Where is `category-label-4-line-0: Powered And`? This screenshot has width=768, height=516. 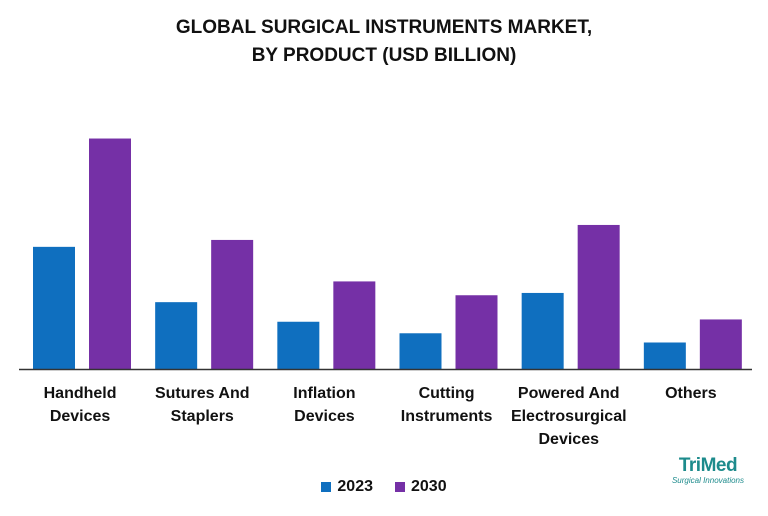
category-label-4-line-0: Powered And is located at coordinates (568, 393).